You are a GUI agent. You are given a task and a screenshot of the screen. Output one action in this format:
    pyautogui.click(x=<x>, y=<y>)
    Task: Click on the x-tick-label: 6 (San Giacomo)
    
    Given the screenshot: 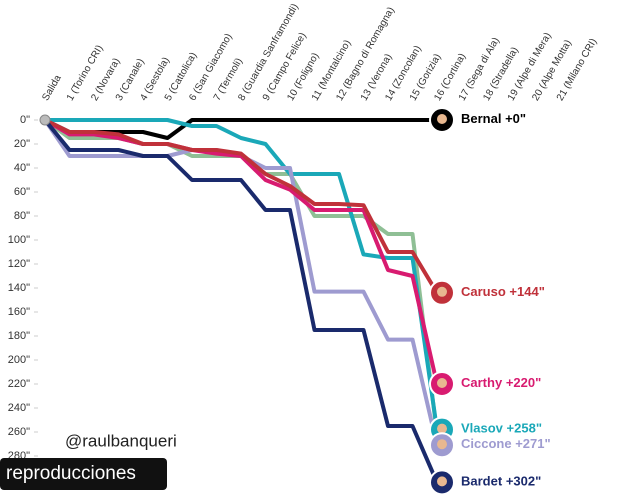 What is the action you would take?
    pyautogui.click(x=210, y=67)
    